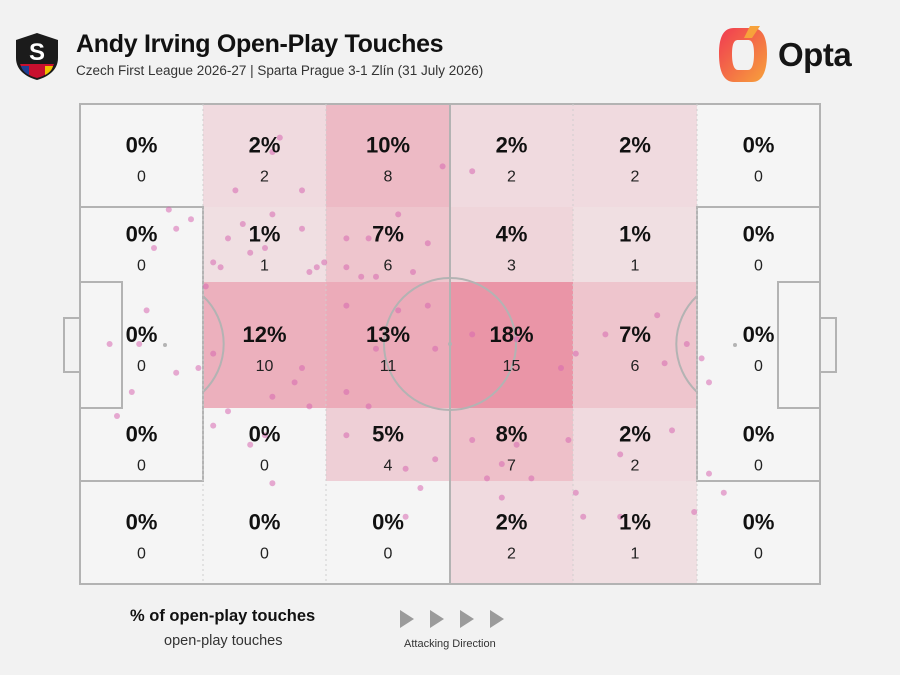 Image resolution: width=900 pixels, height=675 pixels. Describe the element at coordinates (72, 345) in the screenshot. I see `left-goal` at that location.